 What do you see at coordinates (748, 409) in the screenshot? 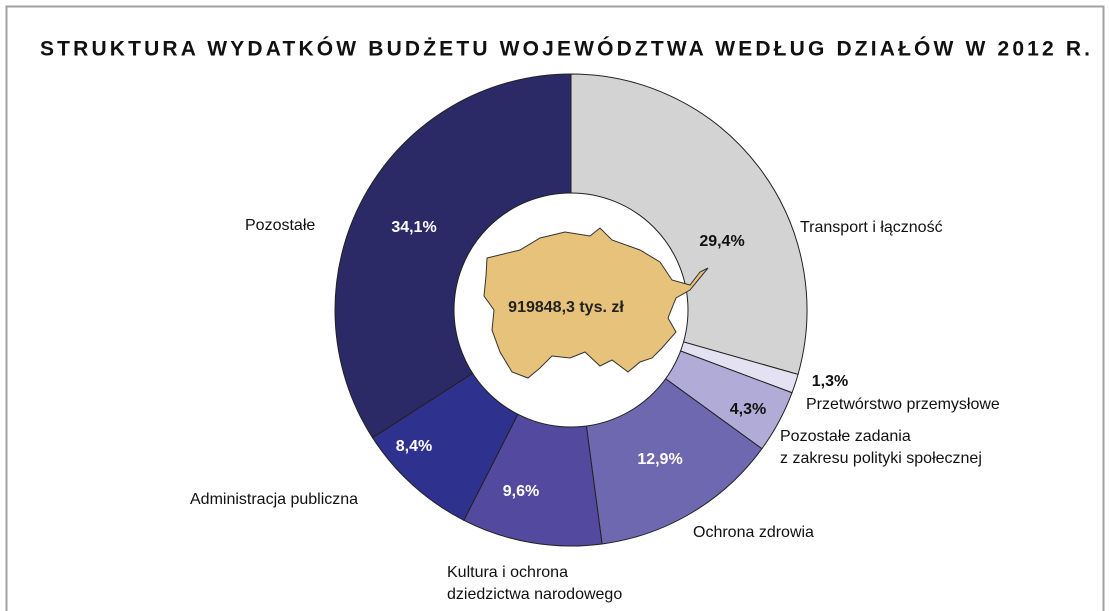
I see `value-label: 4,3%` at bounding box center [748, 409].